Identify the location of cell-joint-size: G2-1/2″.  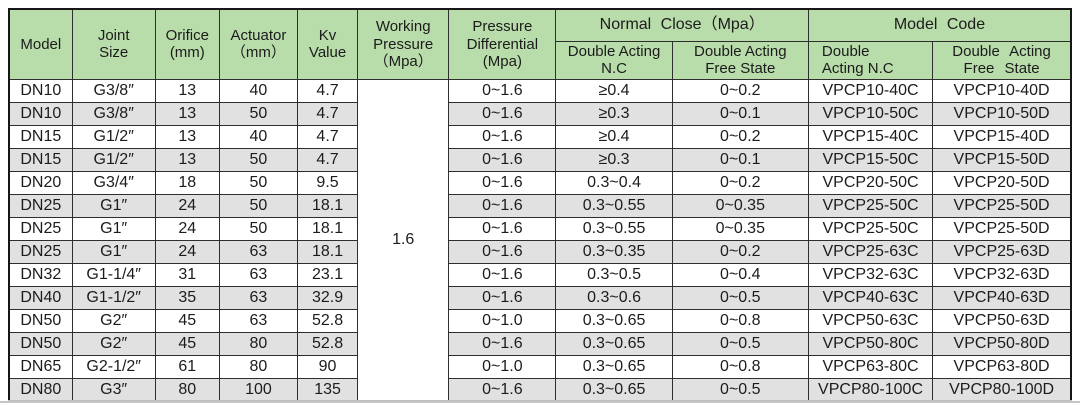
(113, 366).